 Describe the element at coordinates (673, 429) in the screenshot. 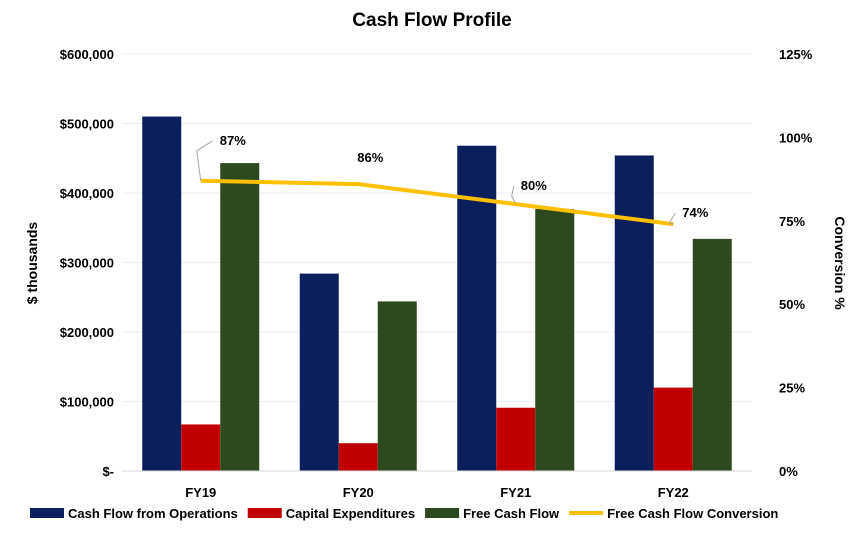

I see `bar-capital-expenditures-fy22` at that location.